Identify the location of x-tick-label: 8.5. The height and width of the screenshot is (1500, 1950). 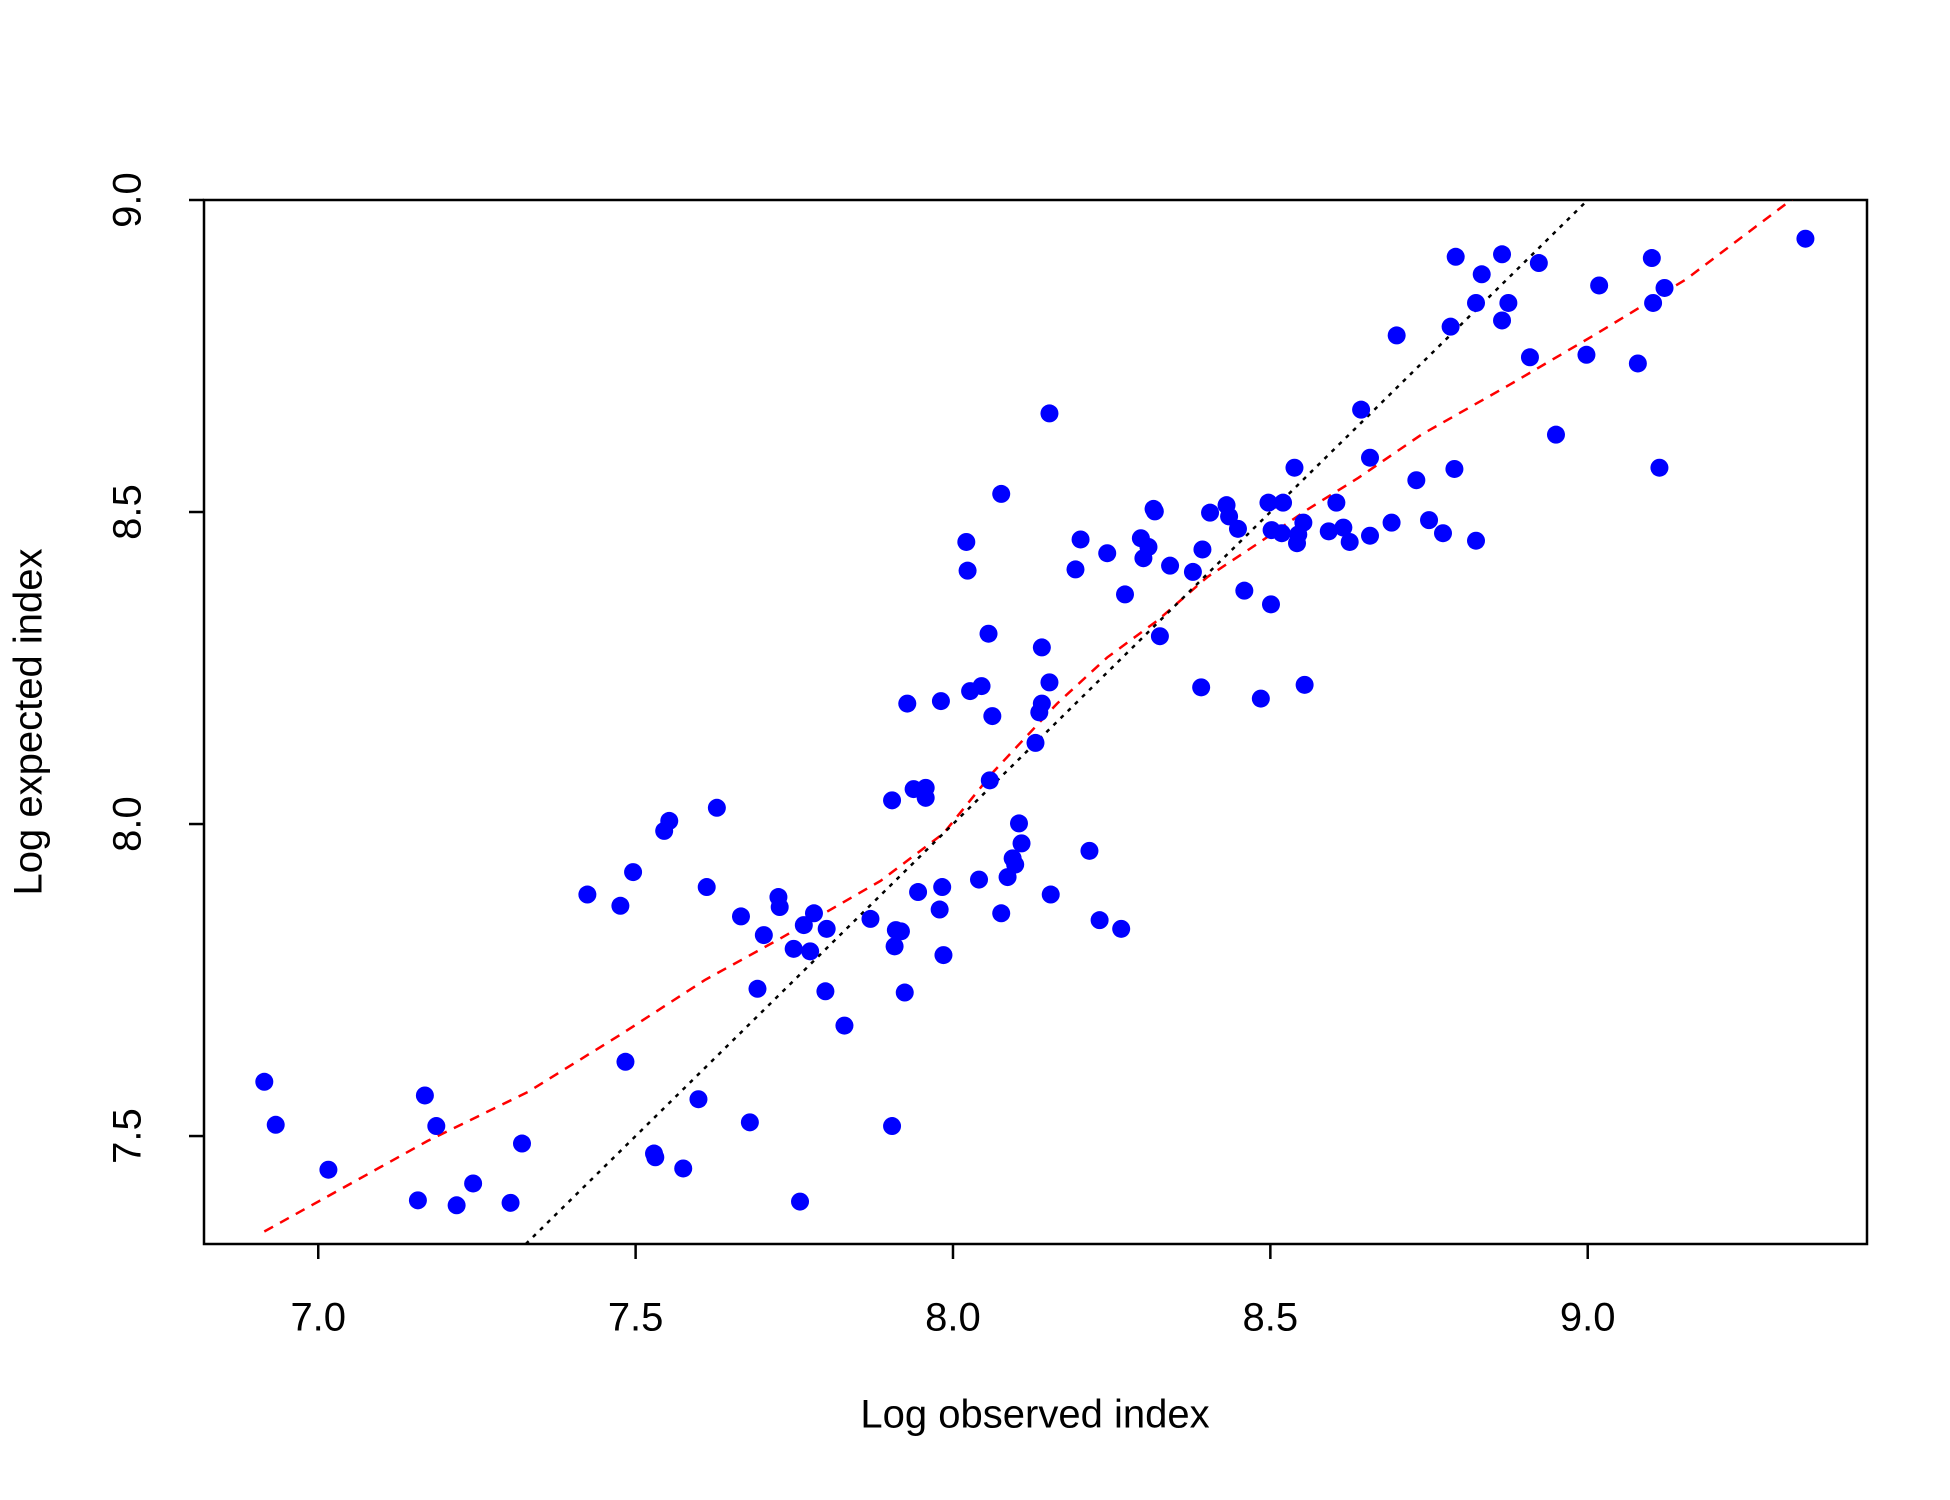
(1271, 1318).